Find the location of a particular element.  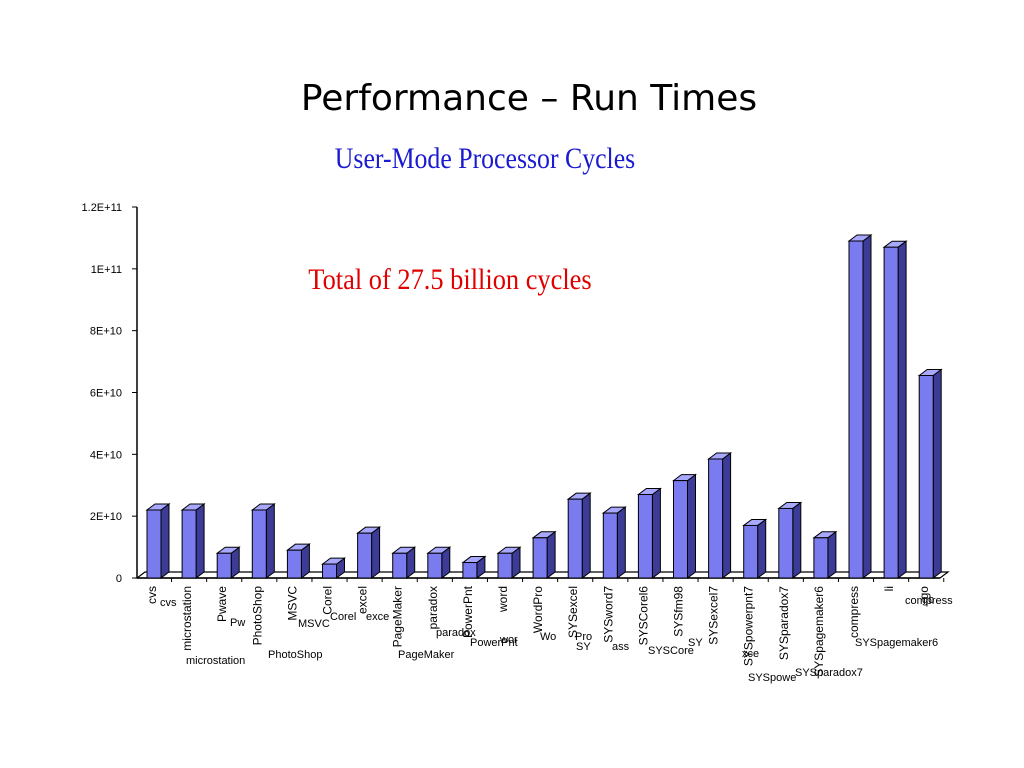

x-category-label: SYSpagemaker6 is located at coordinates (819, 631).